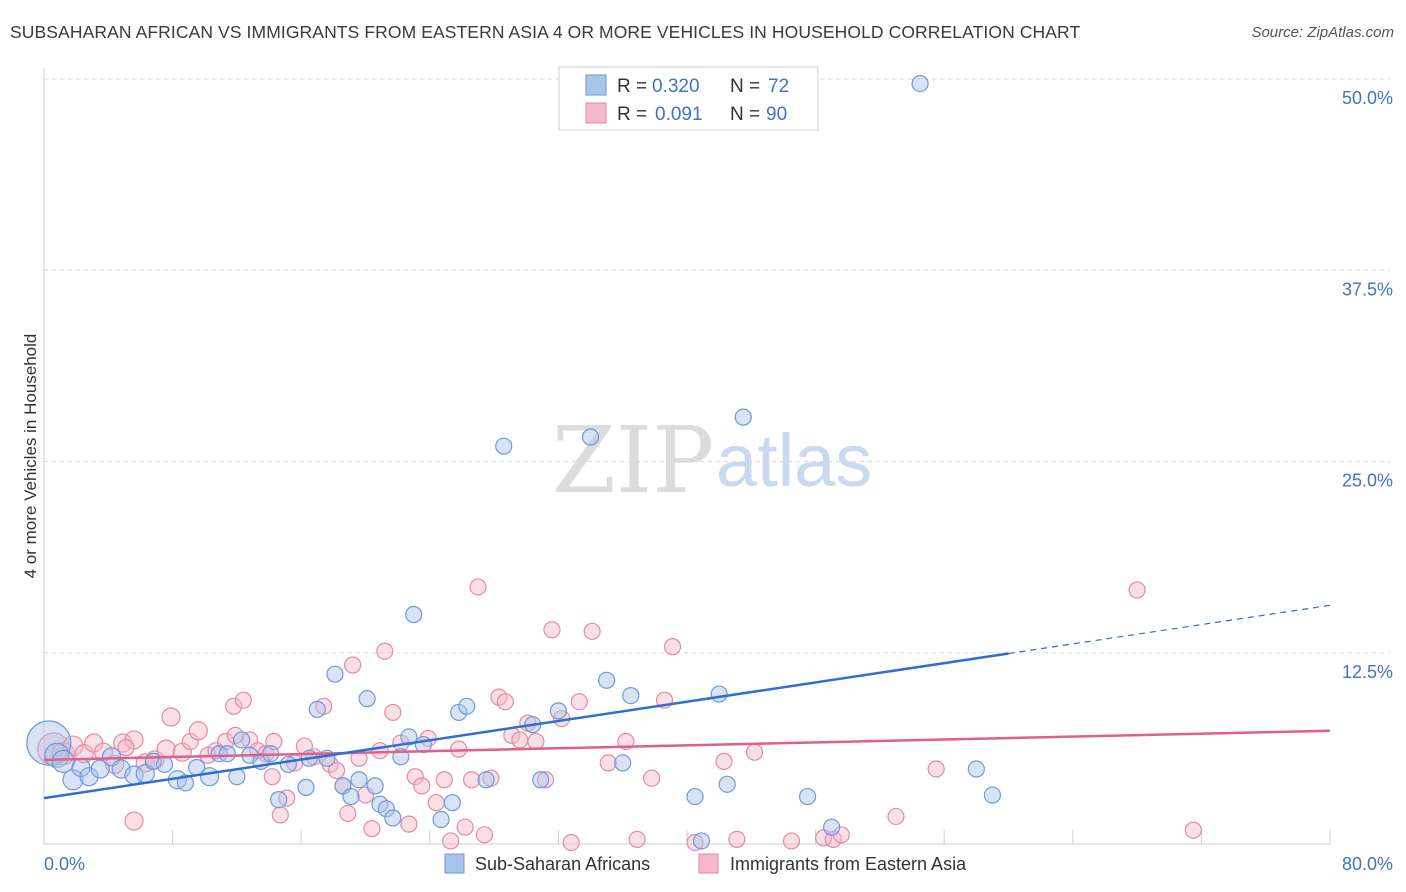  What do you see at coordinates (688, 98) in the screenshot?
I see `legend: R = 0.320 N = 72 R = 0.091 N = 90` at bounding box center [688, 98].